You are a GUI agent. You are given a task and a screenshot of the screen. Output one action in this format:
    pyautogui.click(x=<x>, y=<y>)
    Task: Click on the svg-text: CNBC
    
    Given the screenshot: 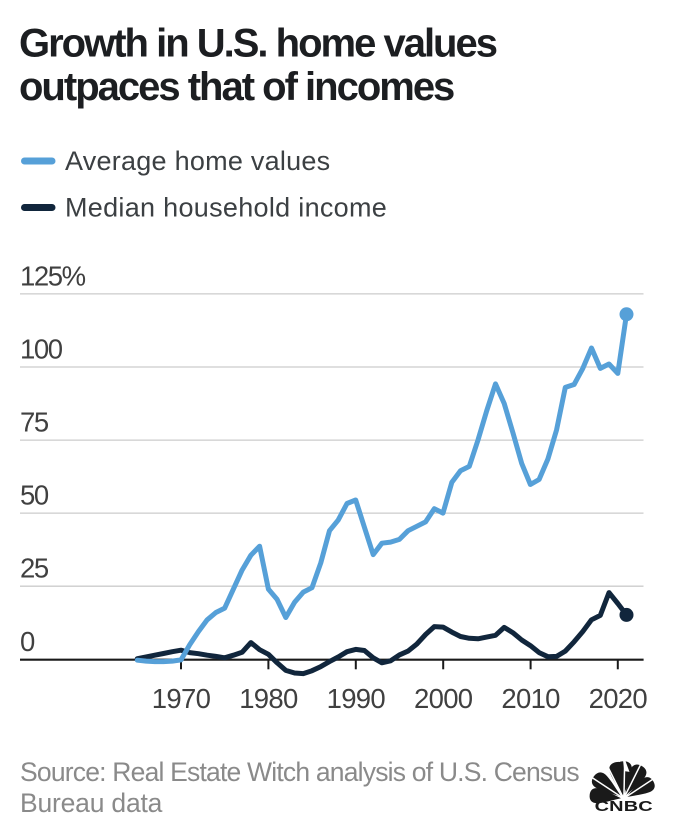 What is the action you would take?
    pyautogui.click(x=624, y=805)
    